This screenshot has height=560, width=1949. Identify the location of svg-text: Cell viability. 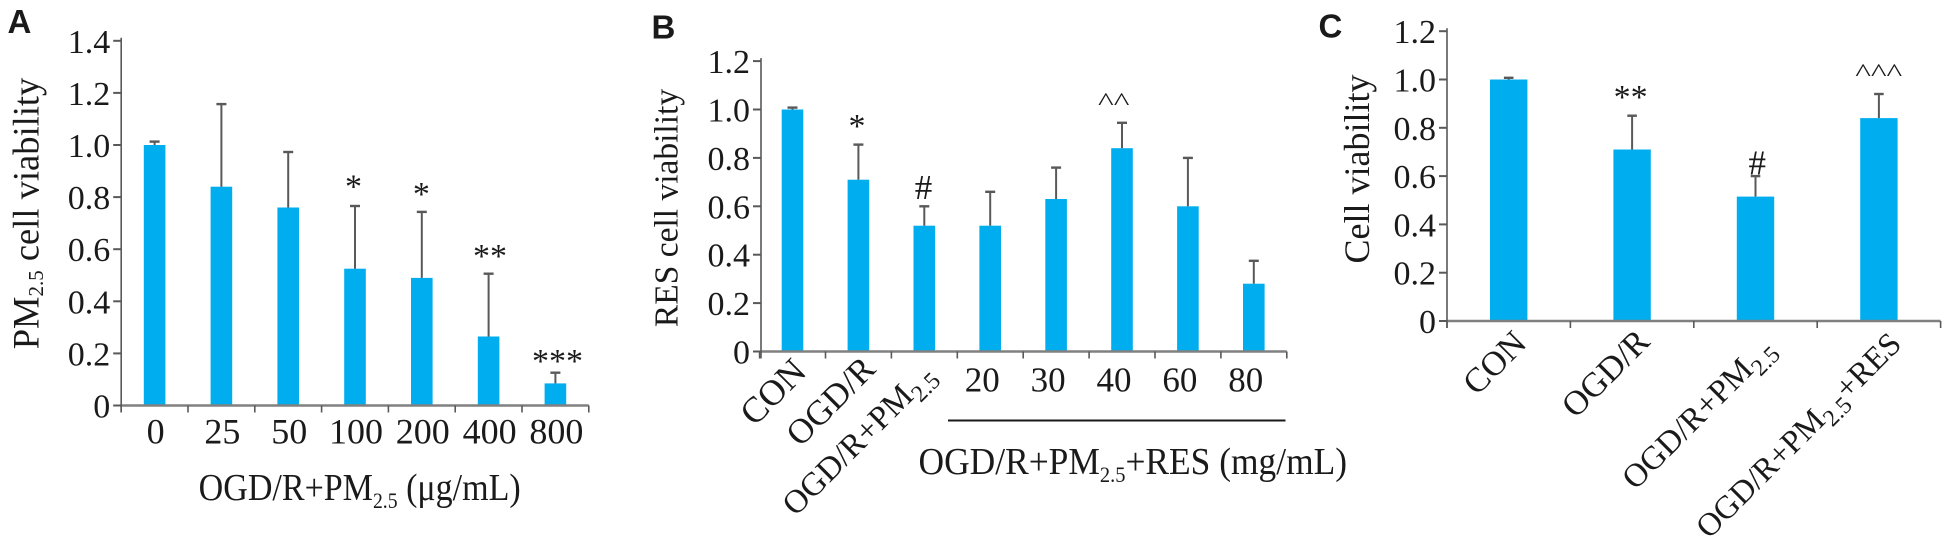
(1357, 169).